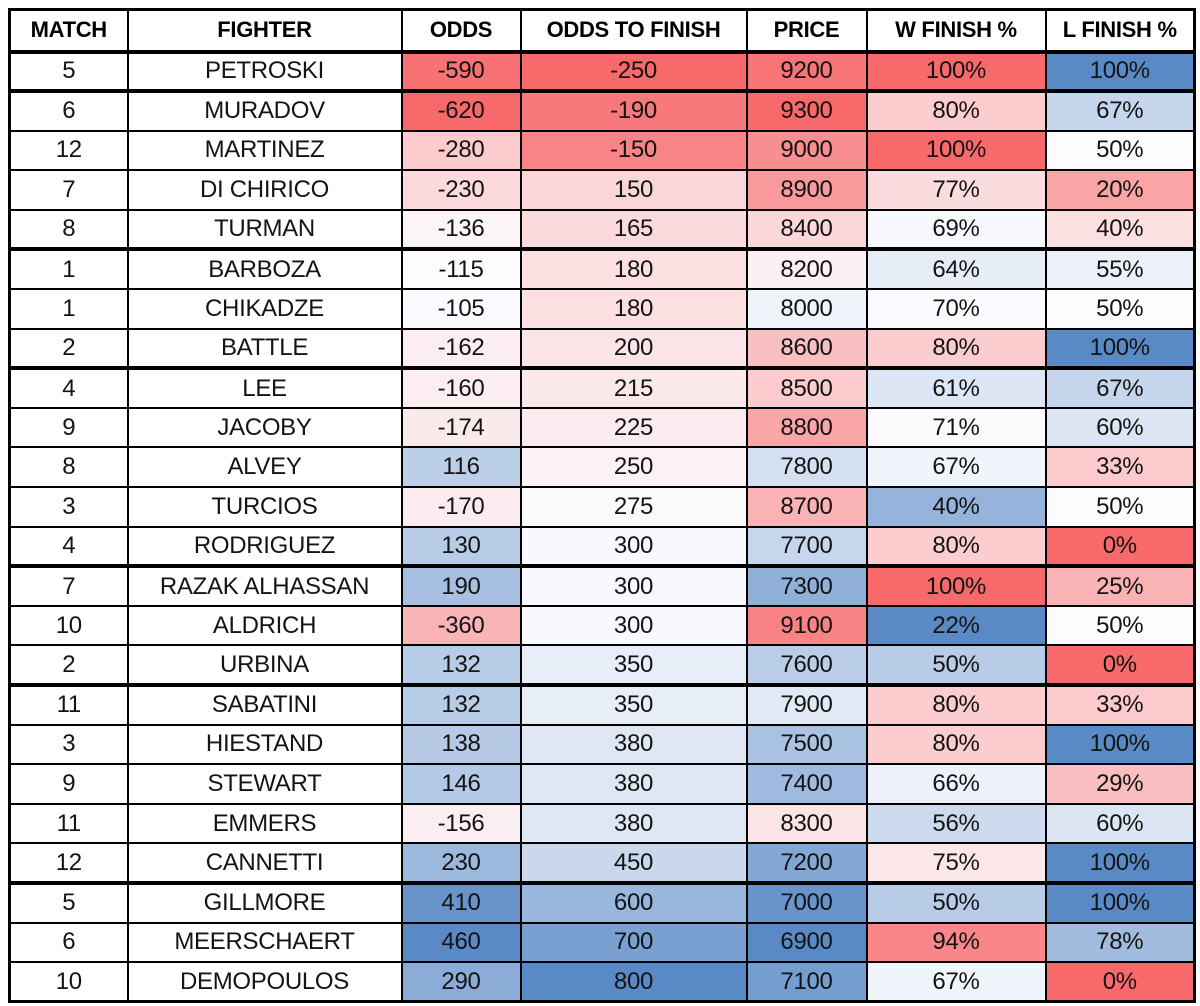  What do you see at coordinates (806, 31) in the screenshot?
I see `col-header-price: PRICE` at bounding box center [806, 31].